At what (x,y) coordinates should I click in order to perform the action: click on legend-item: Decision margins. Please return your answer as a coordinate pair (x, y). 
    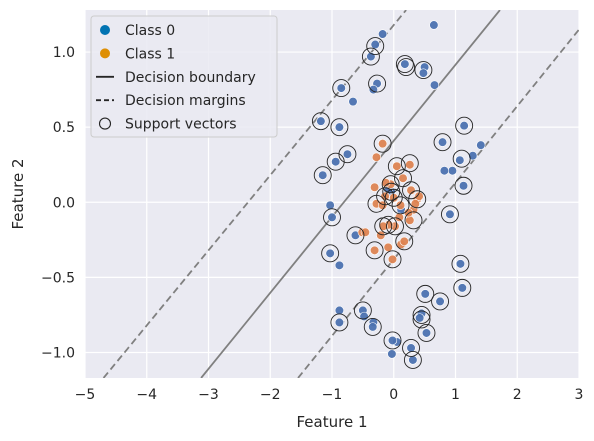
    Looking at the image, I should click on (171, 101).